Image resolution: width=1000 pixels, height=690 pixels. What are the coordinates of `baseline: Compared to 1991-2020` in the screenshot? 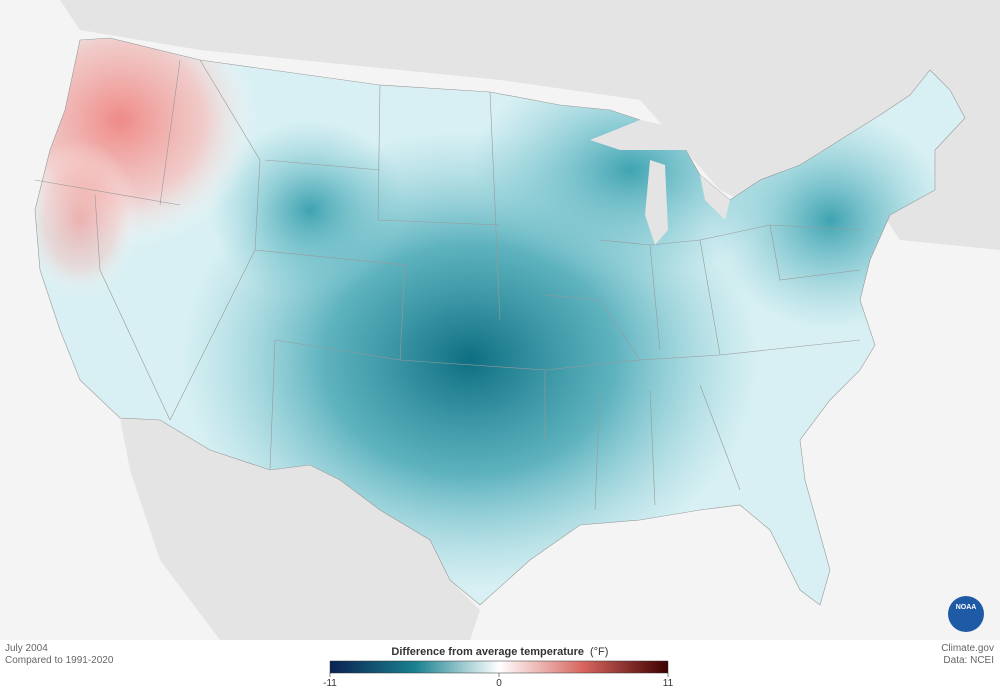 It's located at (59, 660).